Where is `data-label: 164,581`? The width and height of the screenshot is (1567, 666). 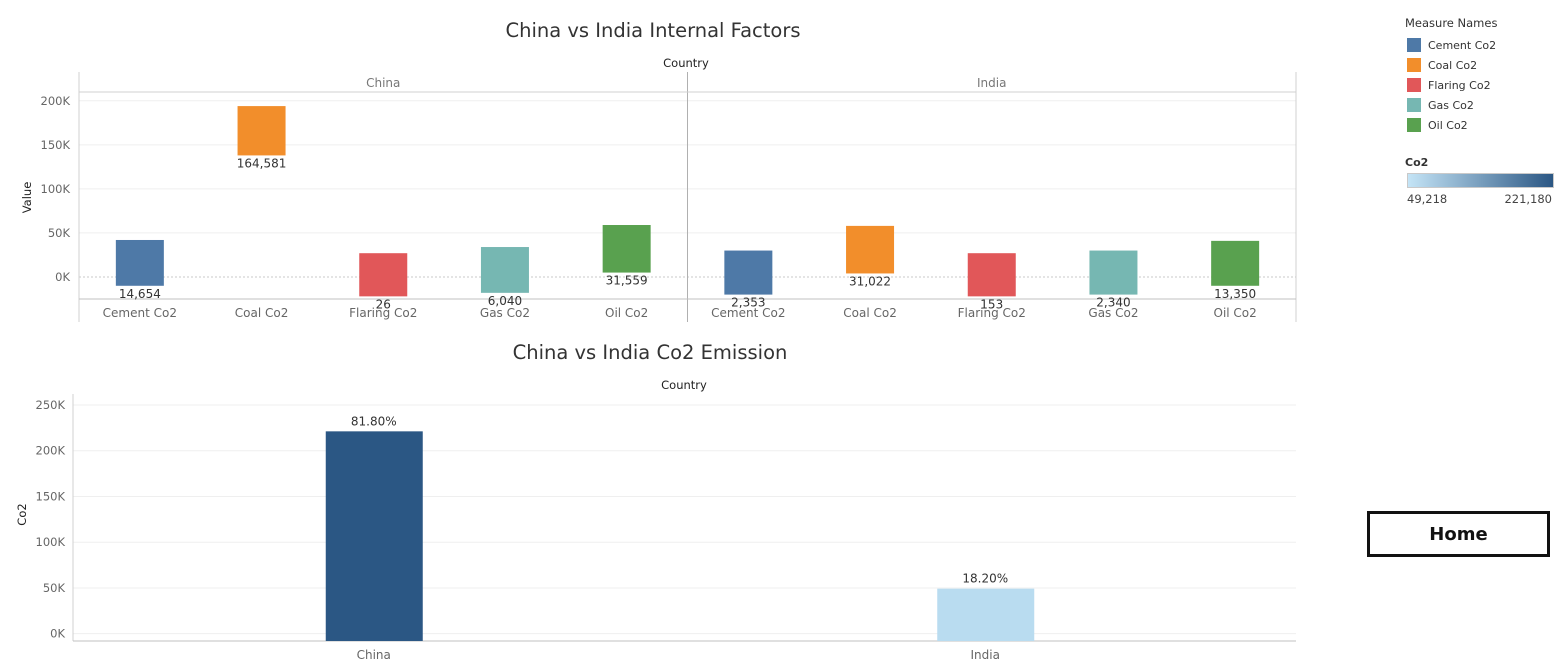 data-label: 164,581 is located at coordinates (262, 163).